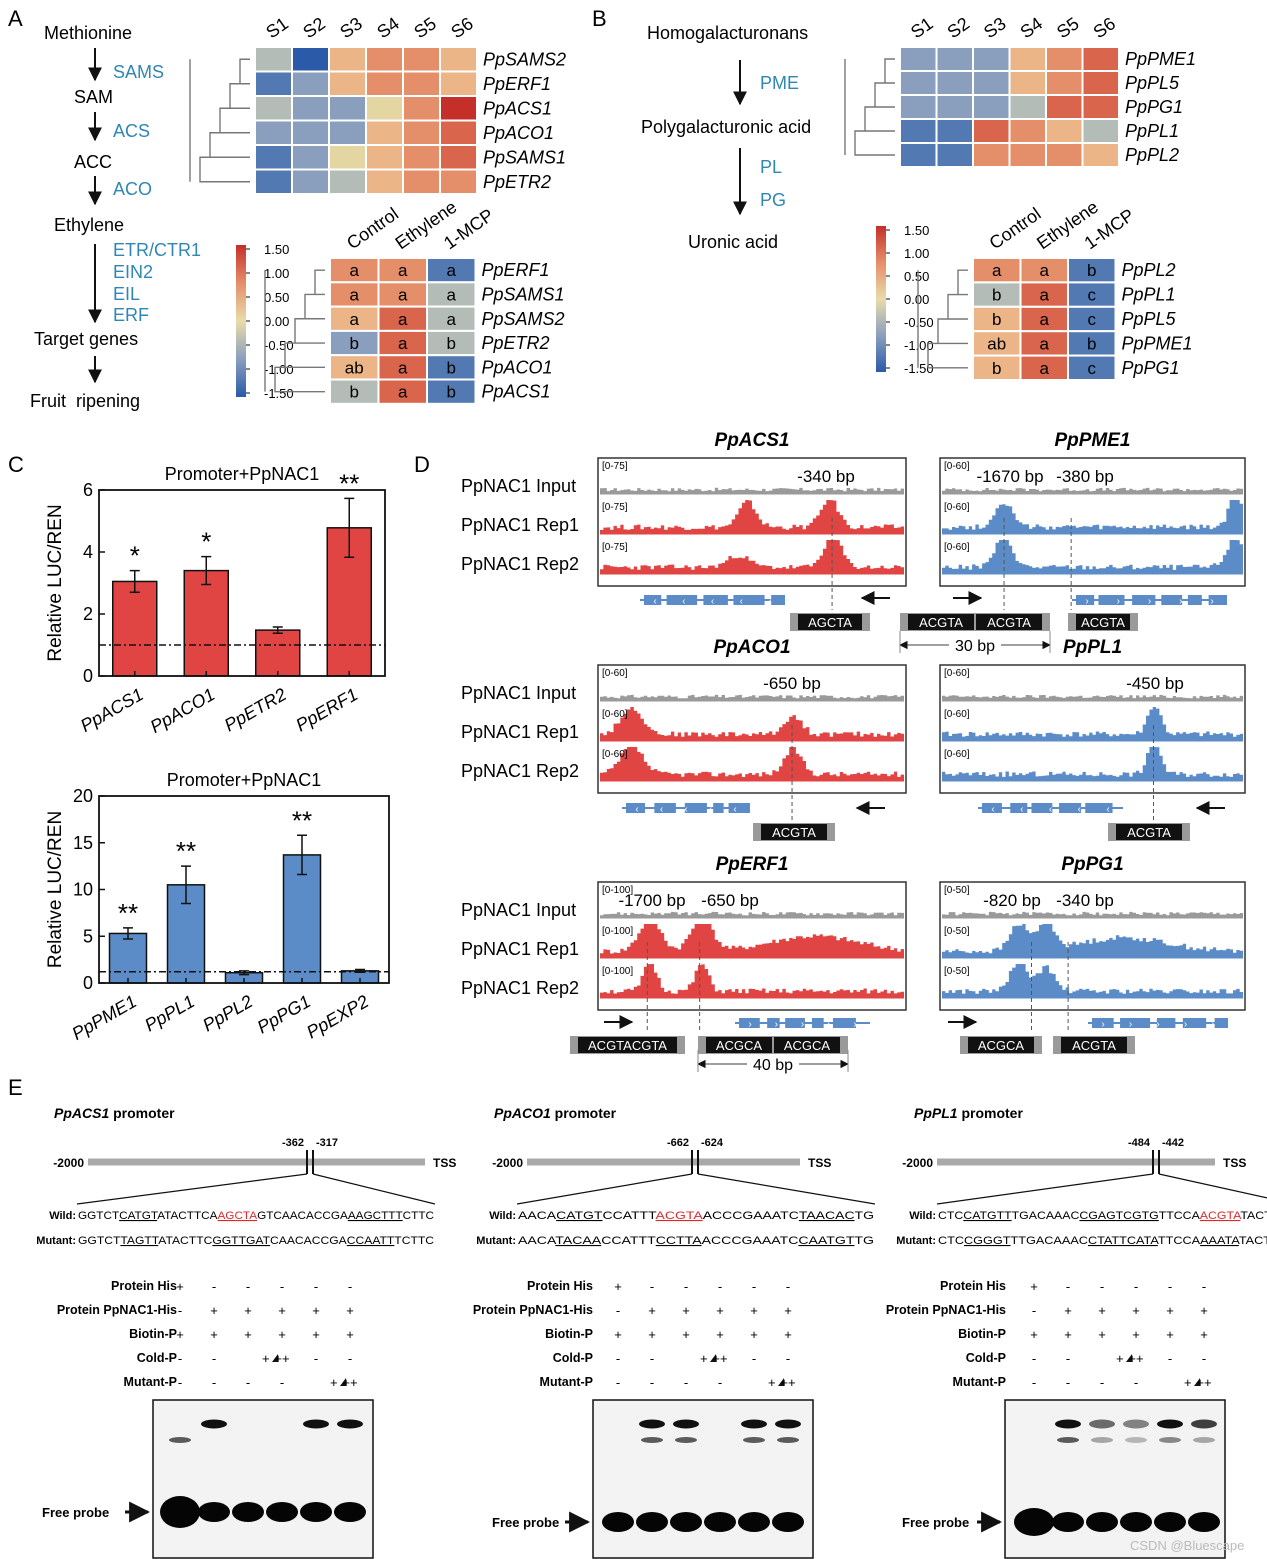 This screenshot has width=1267, height=1559. I want to click on mutant-sequence: AACA TACAA CCATTT CCTTA ACCCGAAATC CAATGT TG, so click(696, 1241).